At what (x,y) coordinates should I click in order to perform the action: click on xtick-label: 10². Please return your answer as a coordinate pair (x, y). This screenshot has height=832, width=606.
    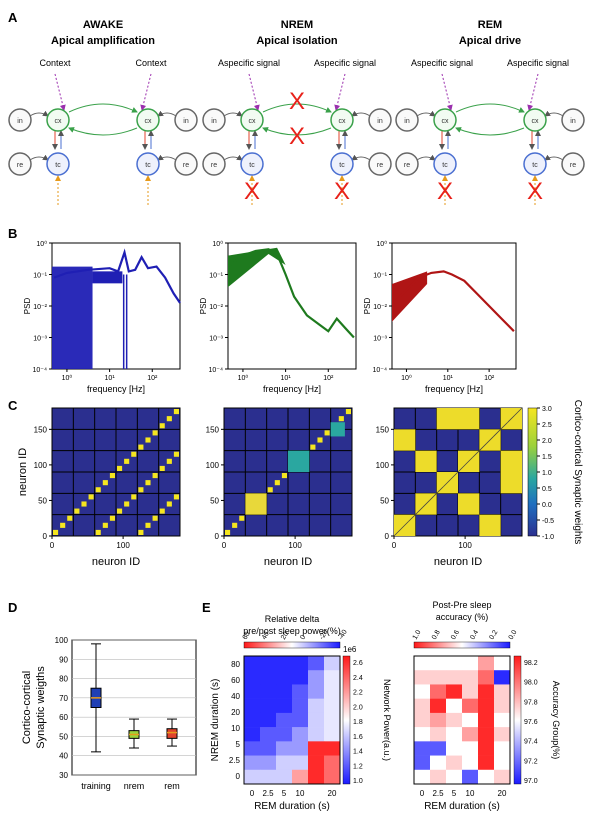
    Looking at the image, I should click on (152, 378).